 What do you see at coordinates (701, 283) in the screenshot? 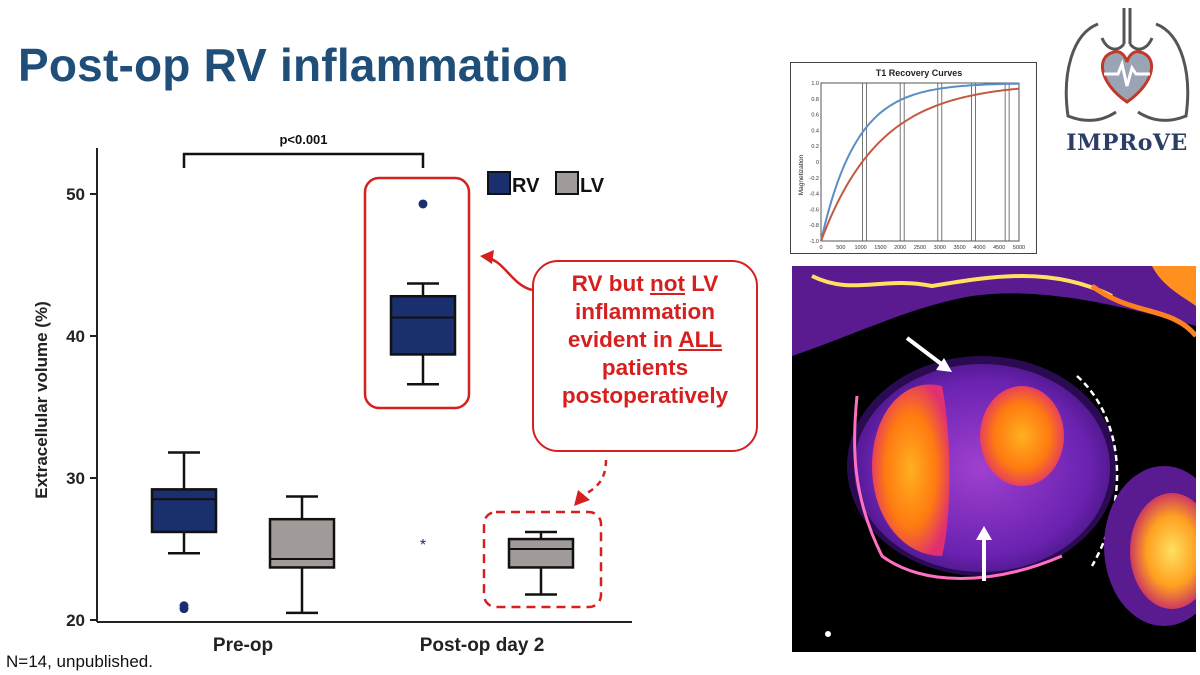
I see `callout-line1-post: LV` at bounding box center [701, 283].